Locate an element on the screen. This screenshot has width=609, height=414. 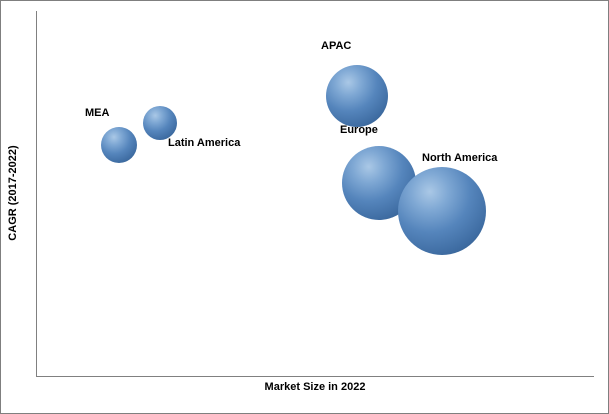
bubble-label-mea: MEA is located at coordinates (97, 113).